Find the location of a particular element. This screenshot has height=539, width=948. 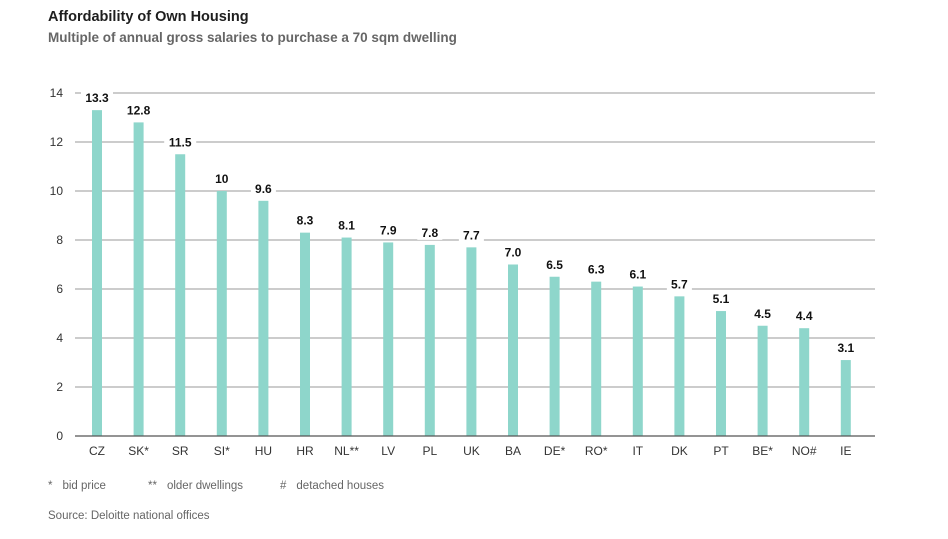

data-label: 12.8 is located at coordinates (139, 110).